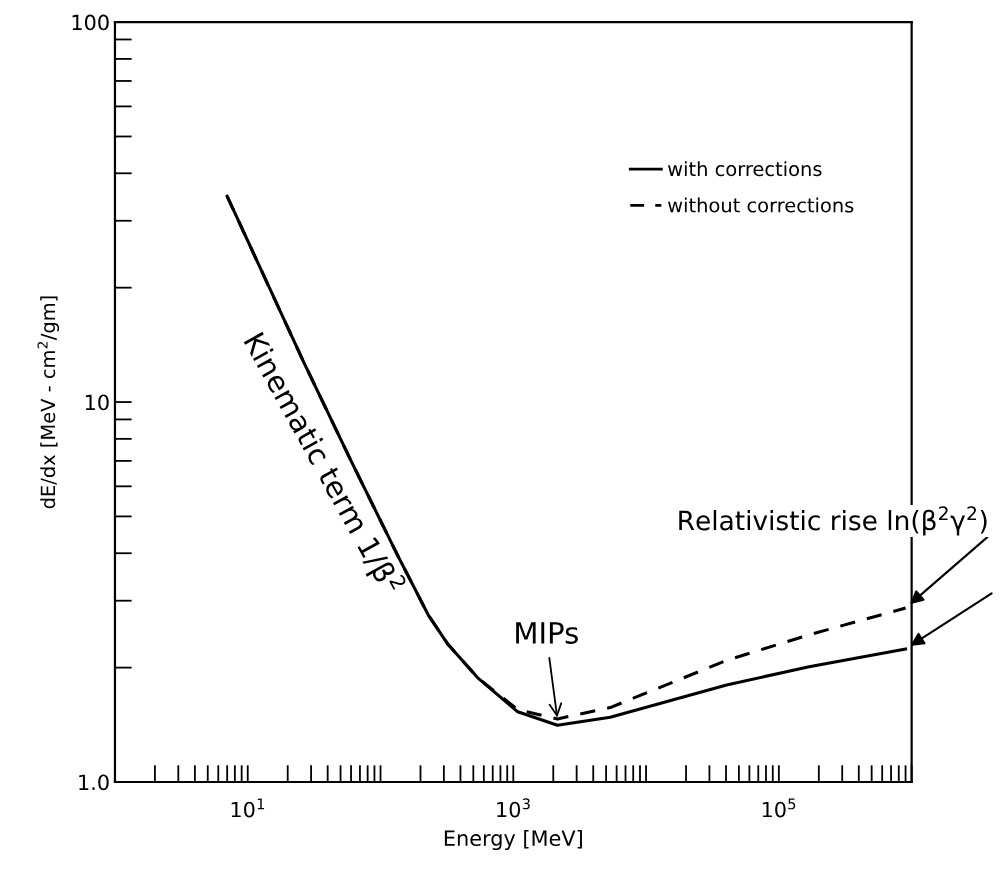 The width and height of the screenshot is (1004, 884). Describe the element at coordinates (513, 840) in the screenshot. I see `x-axis-title: Energy [MeV]` at that location.